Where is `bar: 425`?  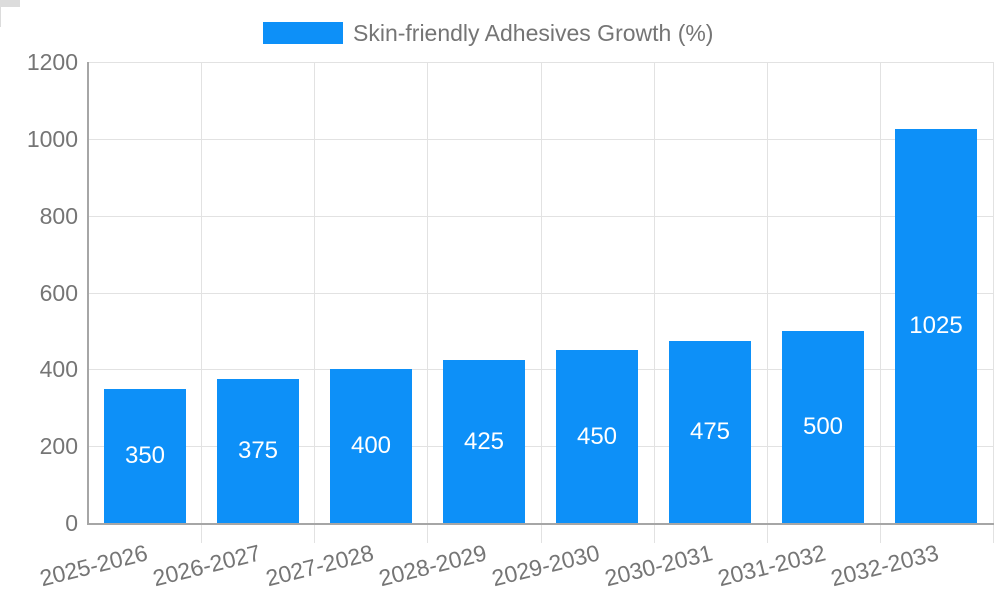
bar: 425 is located at coordinates (484, 441).